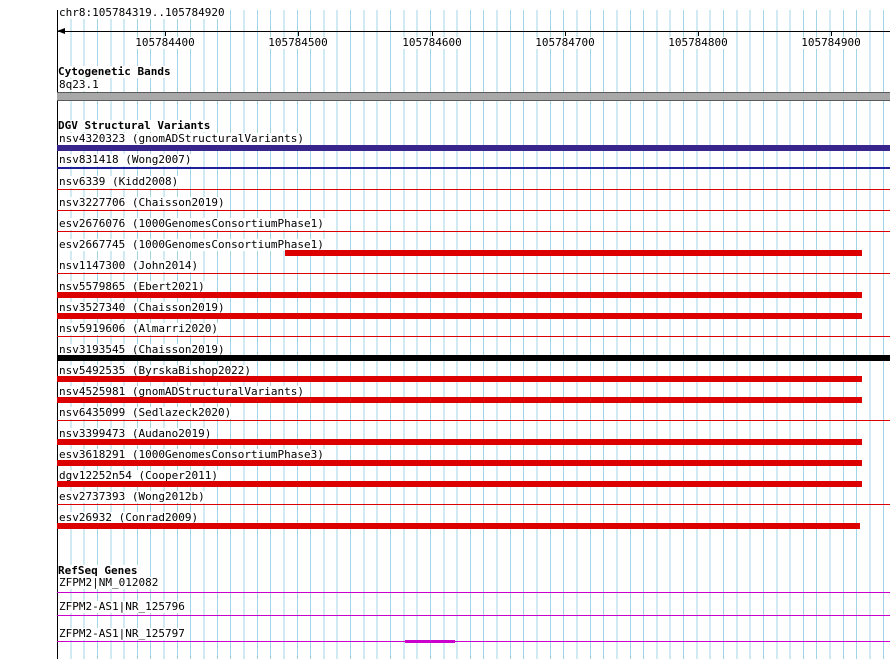  What do you see at coordinates (130, 266) in the screenshot?
I see `variant-label: nsv1147300 (John2014)` at bounding box center [130, 266].